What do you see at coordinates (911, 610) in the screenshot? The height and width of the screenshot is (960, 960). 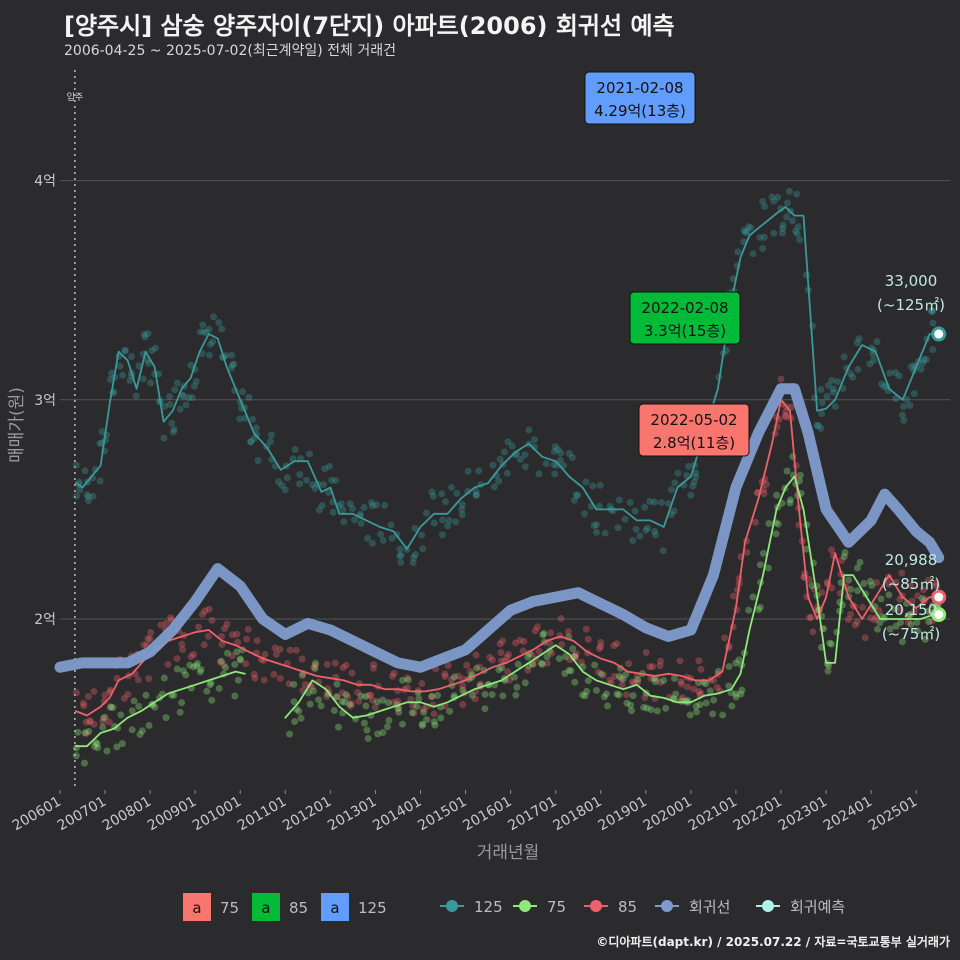 I see `end-value-label: 20,150` at bounding box center [911, 610].